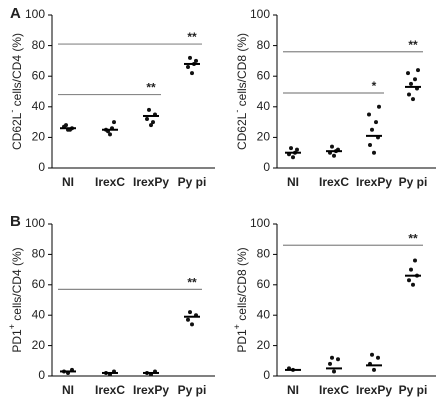 The height and width of the screenshot is (400, 443). I want to click on significance-label: *, so click(374, 86).